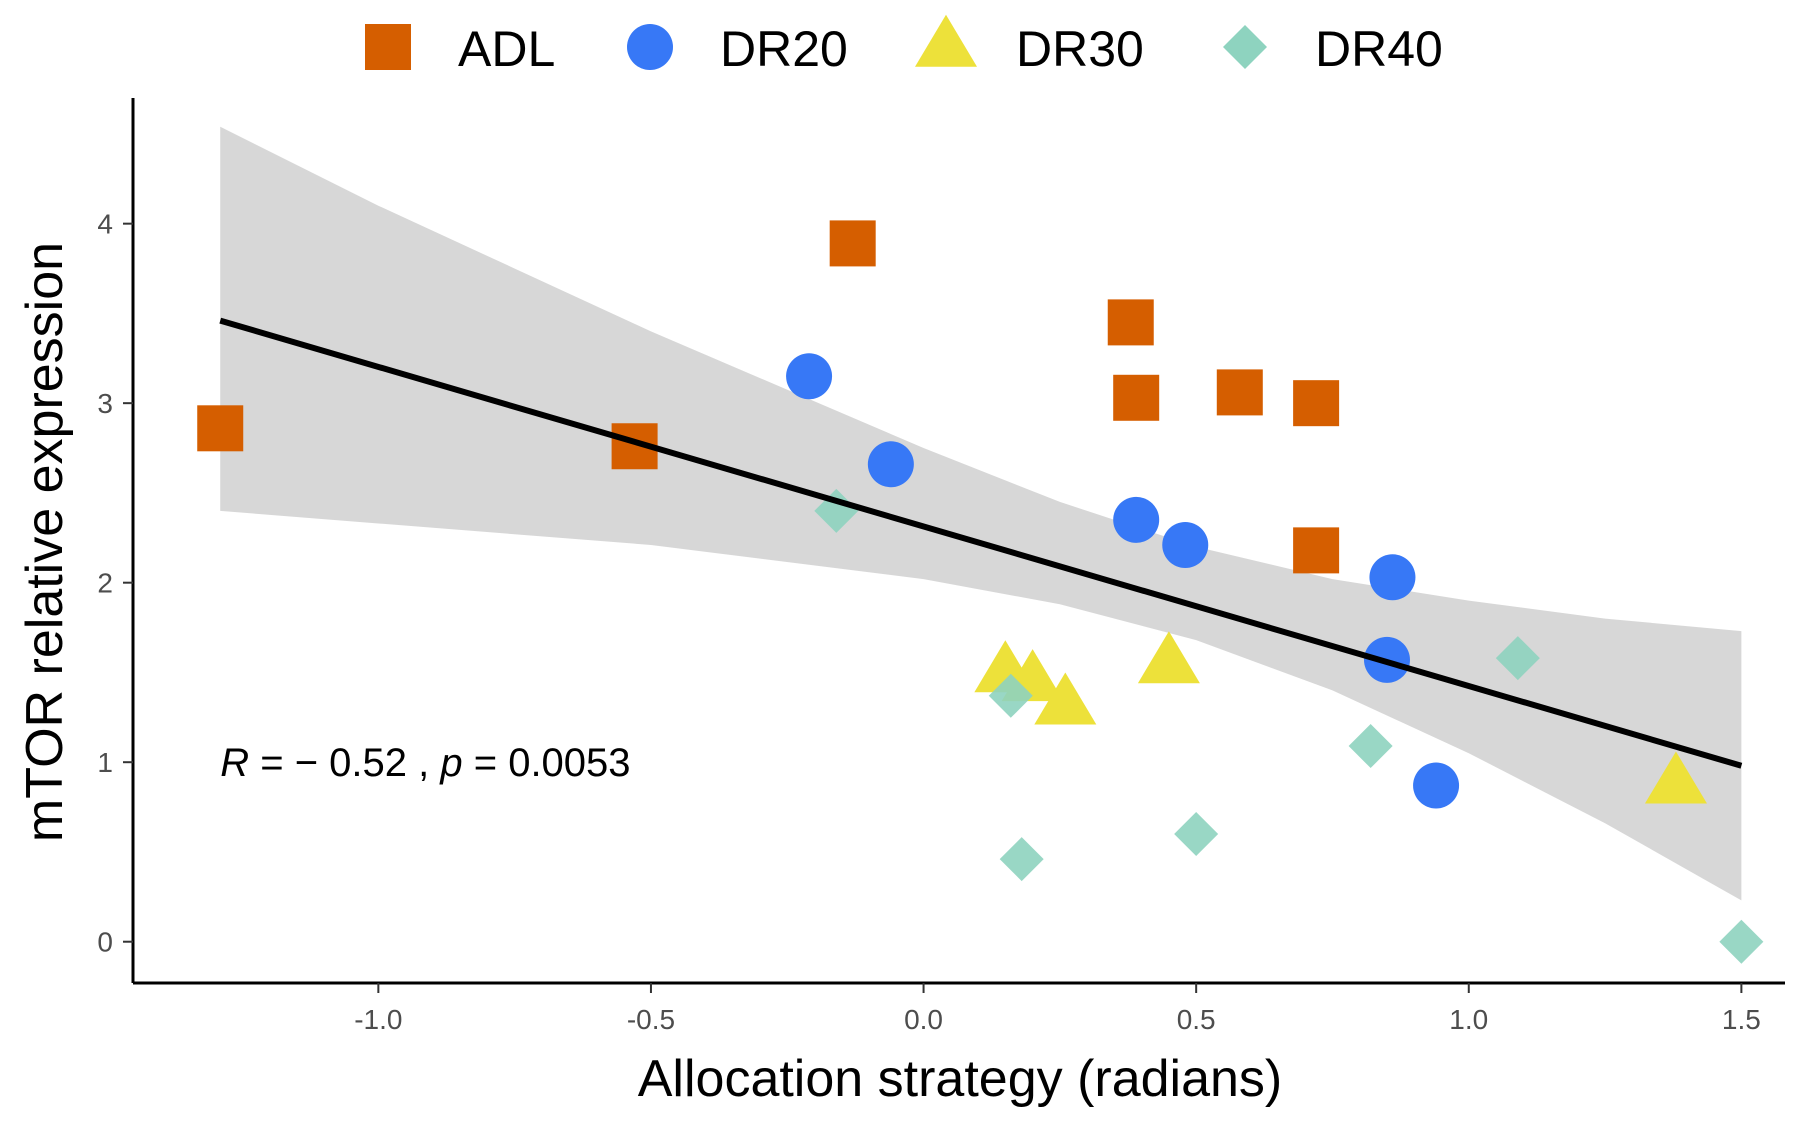 This screenshot has height=1125, width=1800. What do you see at coordinates (105, 942) in the screenshot?
I see `y-tick-label: 0` at bounding box center [105, 942].